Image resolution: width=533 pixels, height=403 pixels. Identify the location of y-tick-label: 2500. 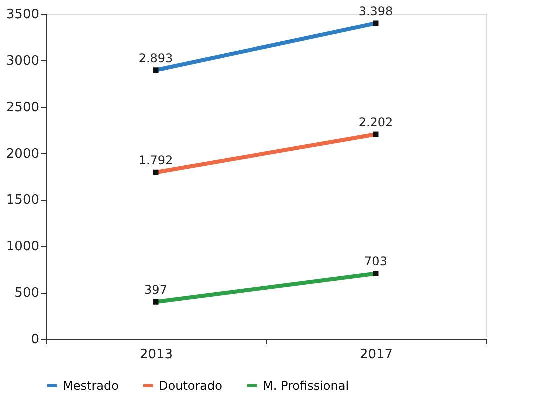
(23, 108).